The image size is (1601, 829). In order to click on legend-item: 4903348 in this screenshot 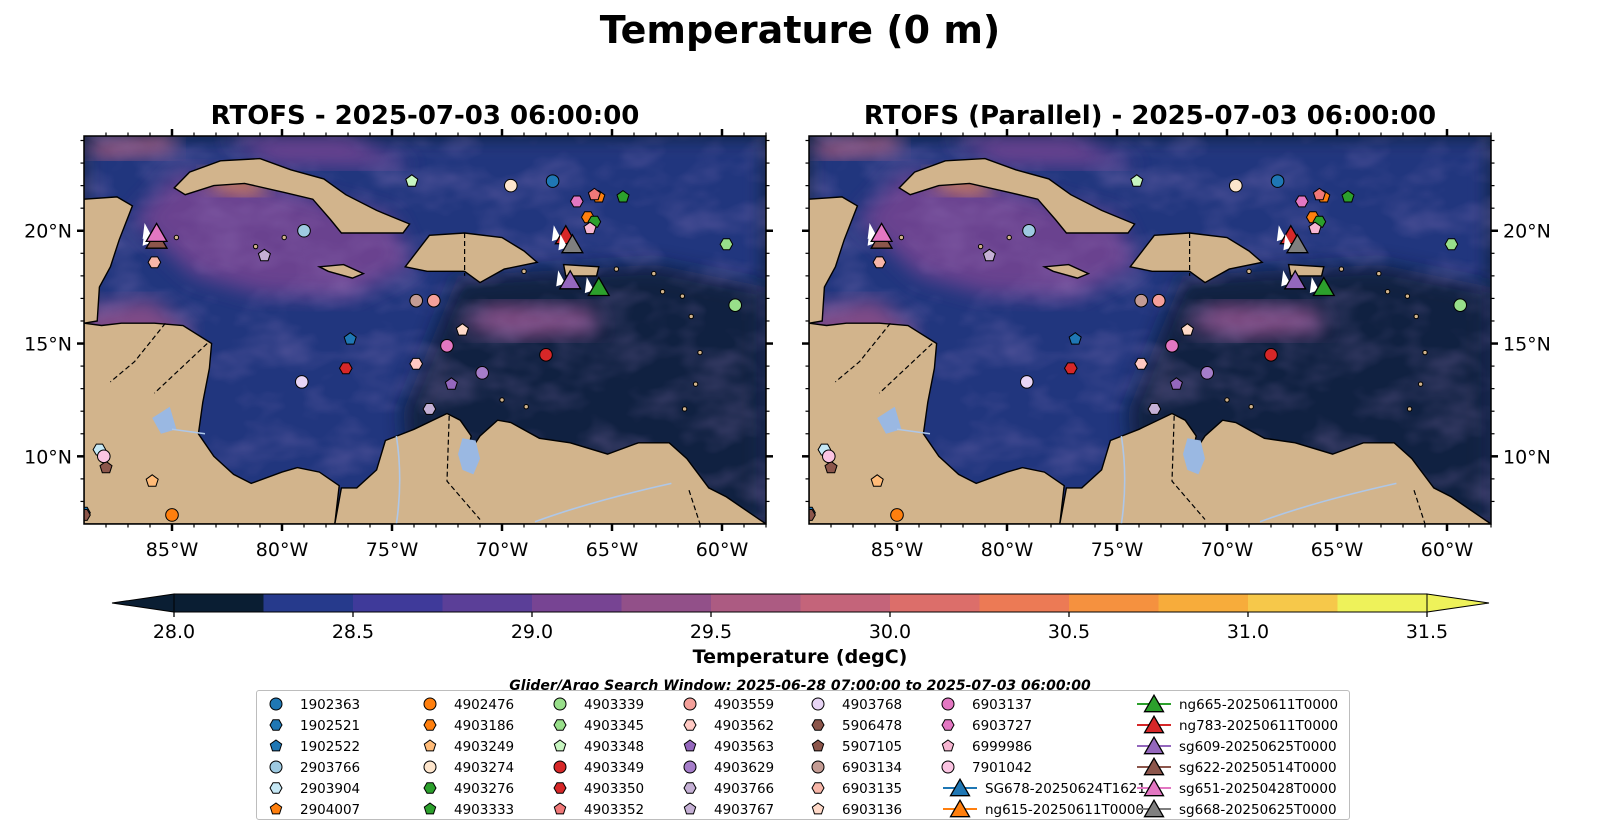, I will do `click(598, 747)`.